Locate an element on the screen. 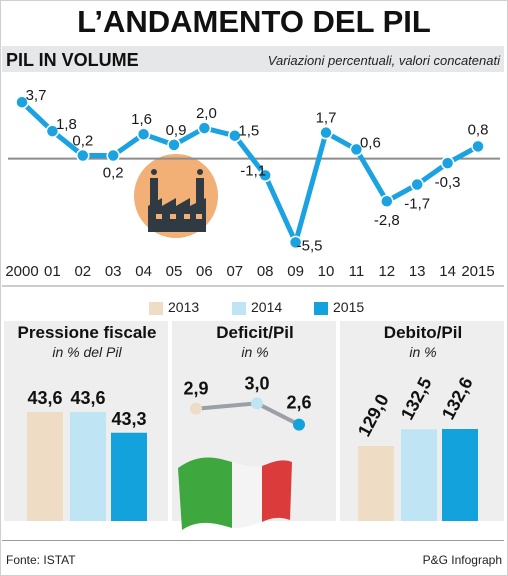 The width and height of the screenshot is (508, 576). deficit-series-line is located at coordinates (247, 414).